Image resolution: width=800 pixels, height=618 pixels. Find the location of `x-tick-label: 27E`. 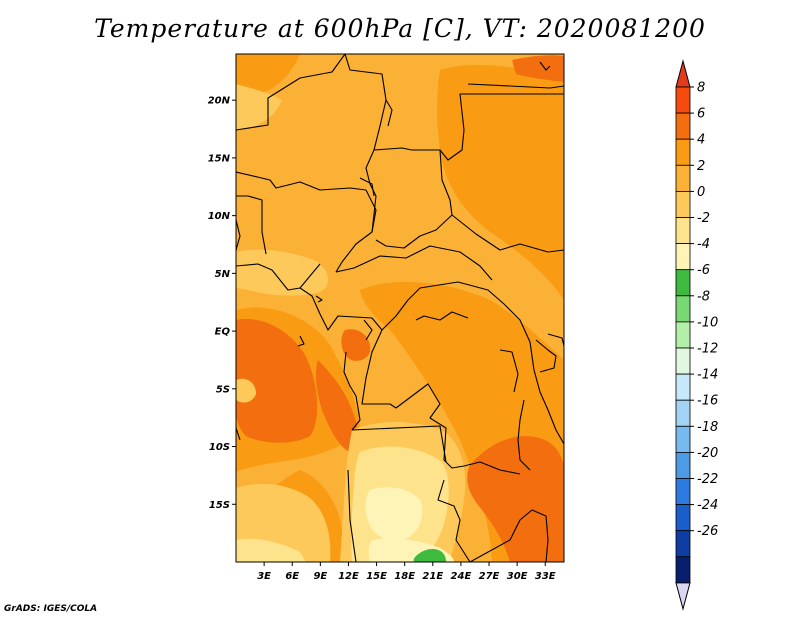

x-tick-label: 27E is located at coordinates (489, 576).